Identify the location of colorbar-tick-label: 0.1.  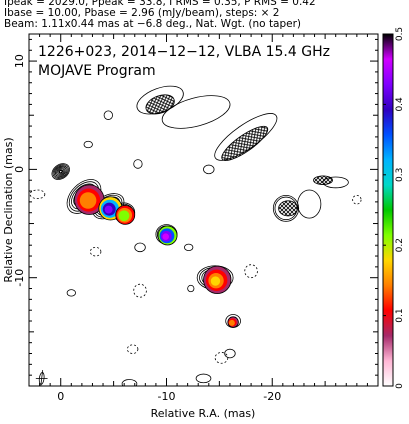
(400, 315).